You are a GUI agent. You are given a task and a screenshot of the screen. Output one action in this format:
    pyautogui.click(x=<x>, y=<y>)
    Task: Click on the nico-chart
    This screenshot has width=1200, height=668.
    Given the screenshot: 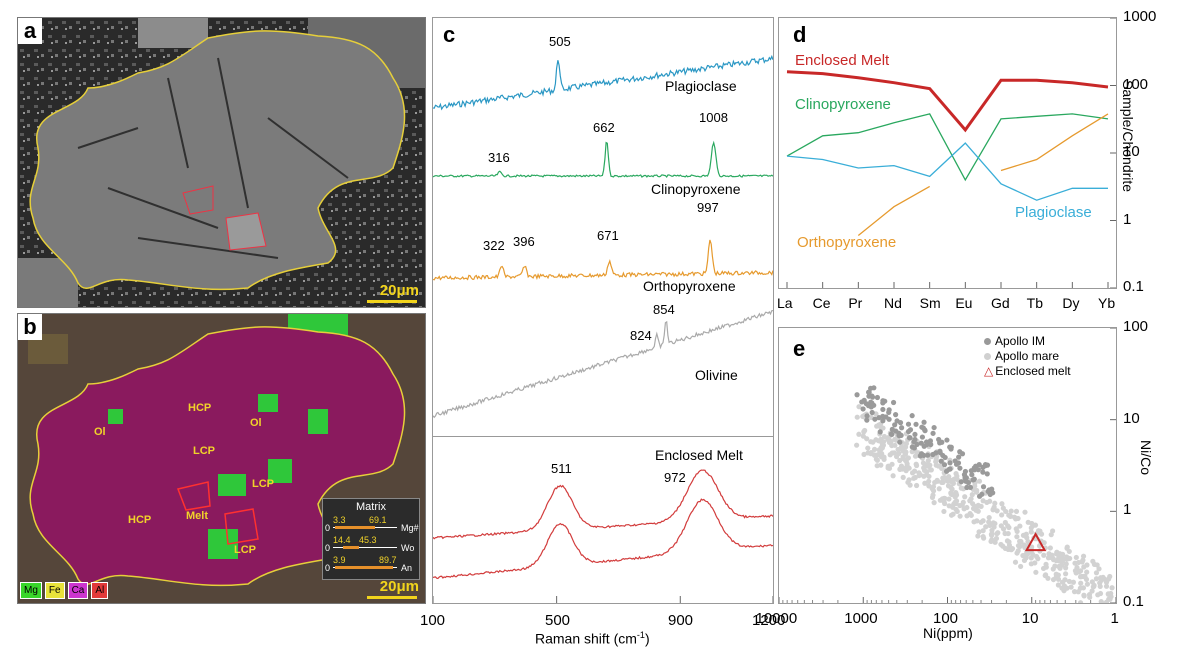 What is the action you would take?
    pyautogui.click(x=947, y=465)
    